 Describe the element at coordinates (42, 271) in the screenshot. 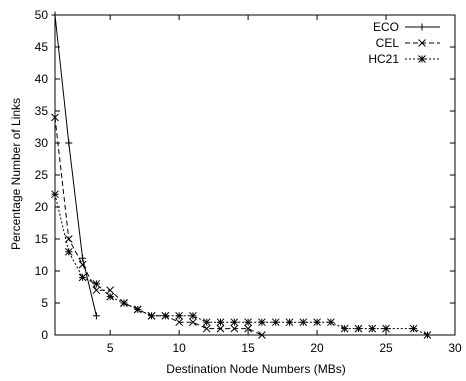

I see `y-tick-label: 10` at that location.